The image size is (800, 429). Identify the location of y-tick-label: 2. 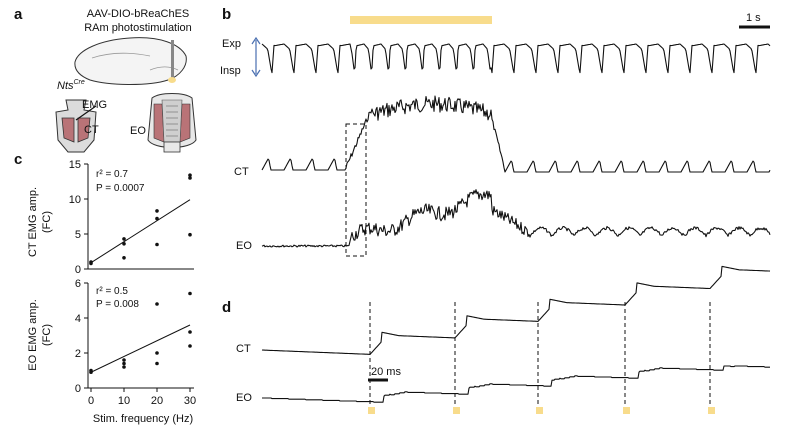
(78, 354).